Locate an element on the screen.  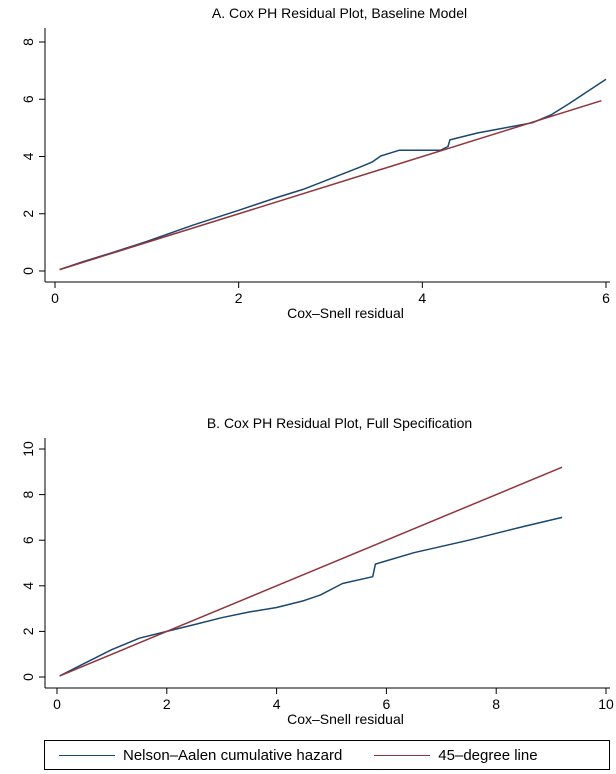
legend-item-nelson-aalen: Nelson–Aalen cumulative hazard is located at coordinates (200, 755).